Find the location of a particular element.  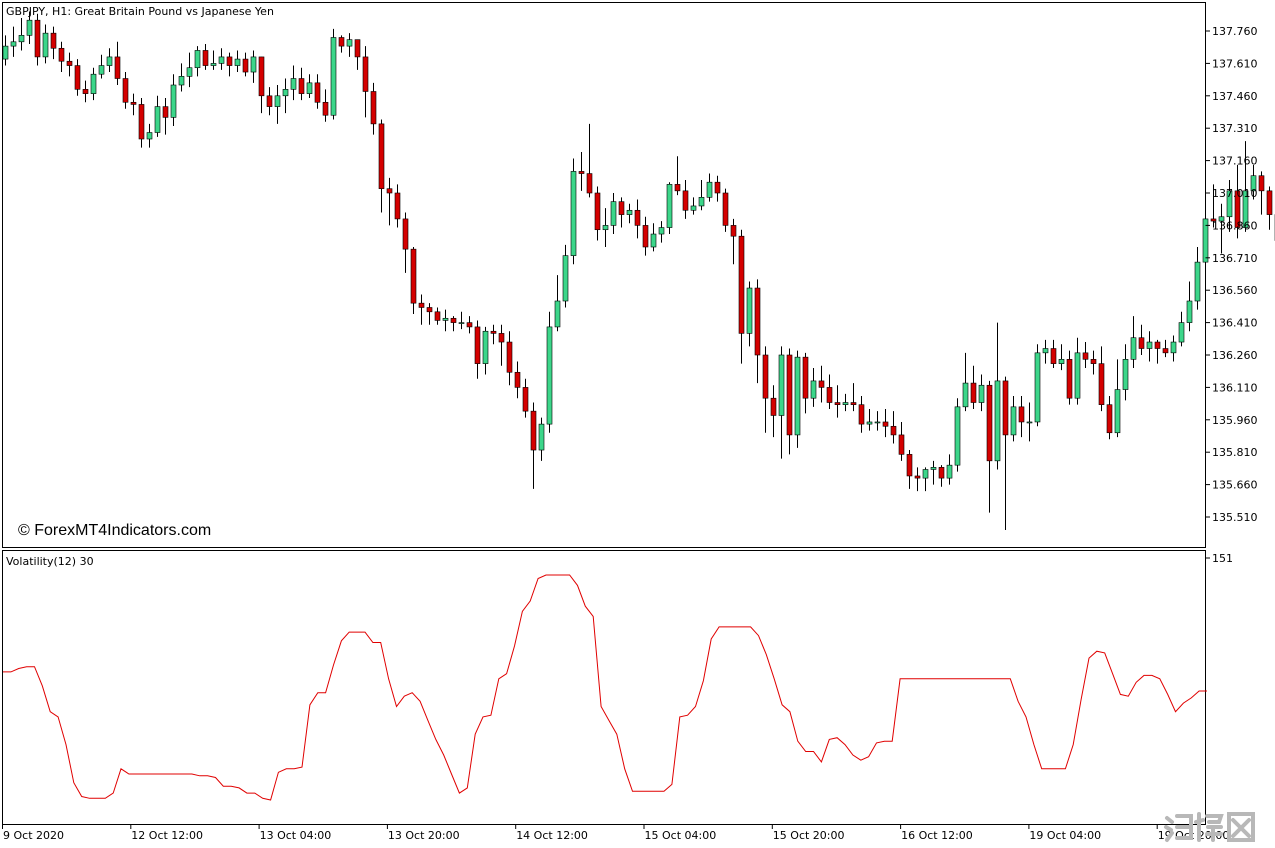

price-tick-label: 136.410 is located at coordinates (1235, 323).